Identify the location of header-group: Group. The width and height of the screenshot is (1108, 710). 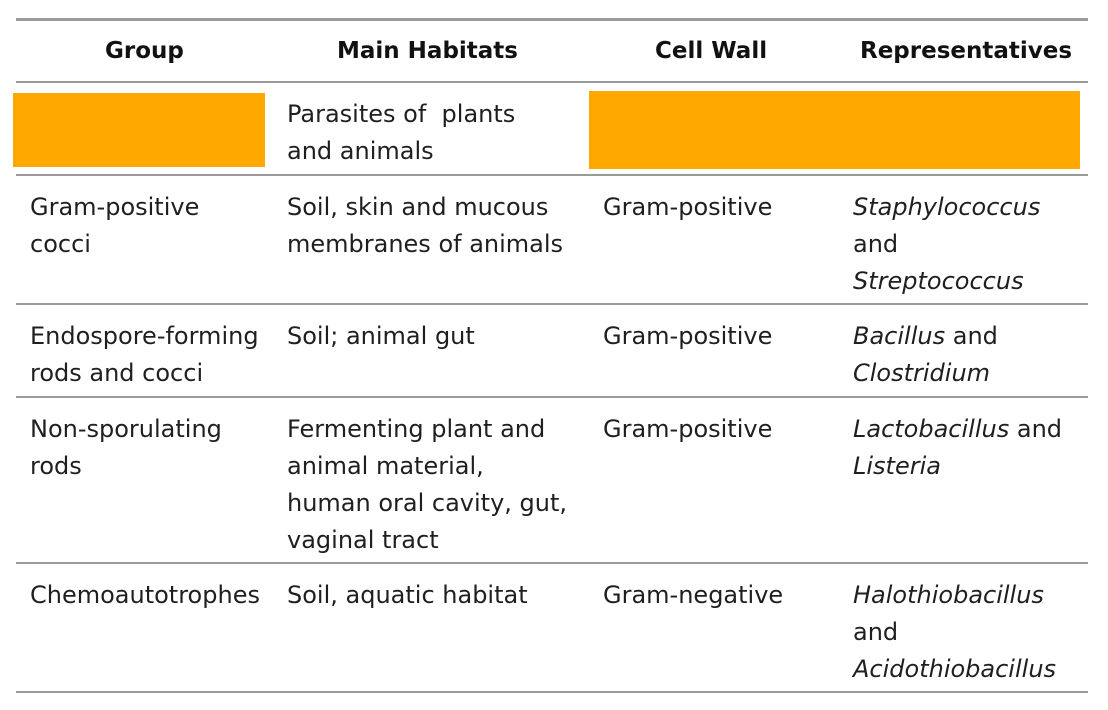
(144, 51).